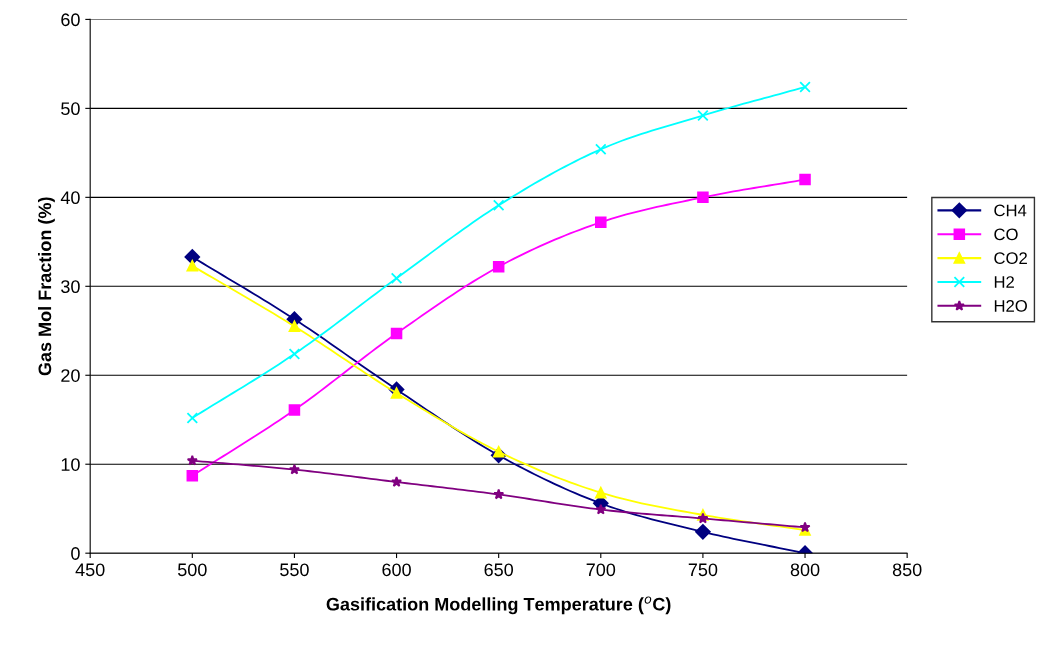 The height and width of the screenshot is (647, 1061). What do you see at coordinates (70, 198) in the screenshot?
I see `y-tick-label: 40` at bounding box center [70, 198].